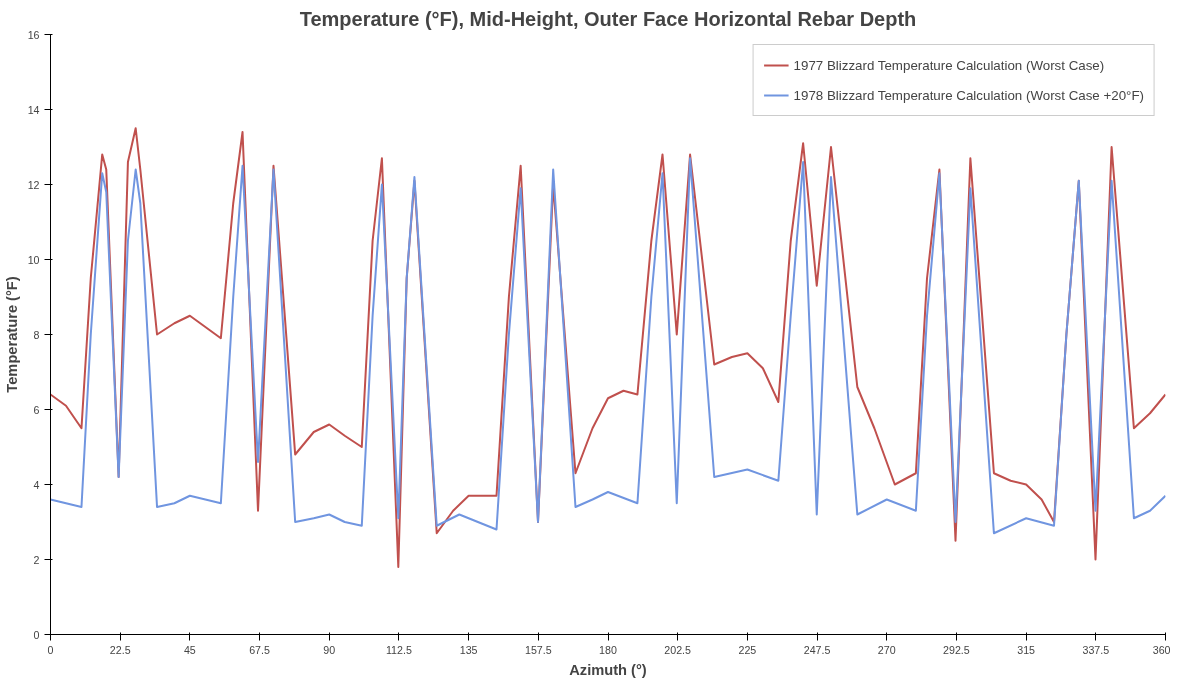 The image size is (1177, 686). Describe the element at coordinates (956, 649) in the screenshot. I see `x-tick-label: 292.5` at that location.